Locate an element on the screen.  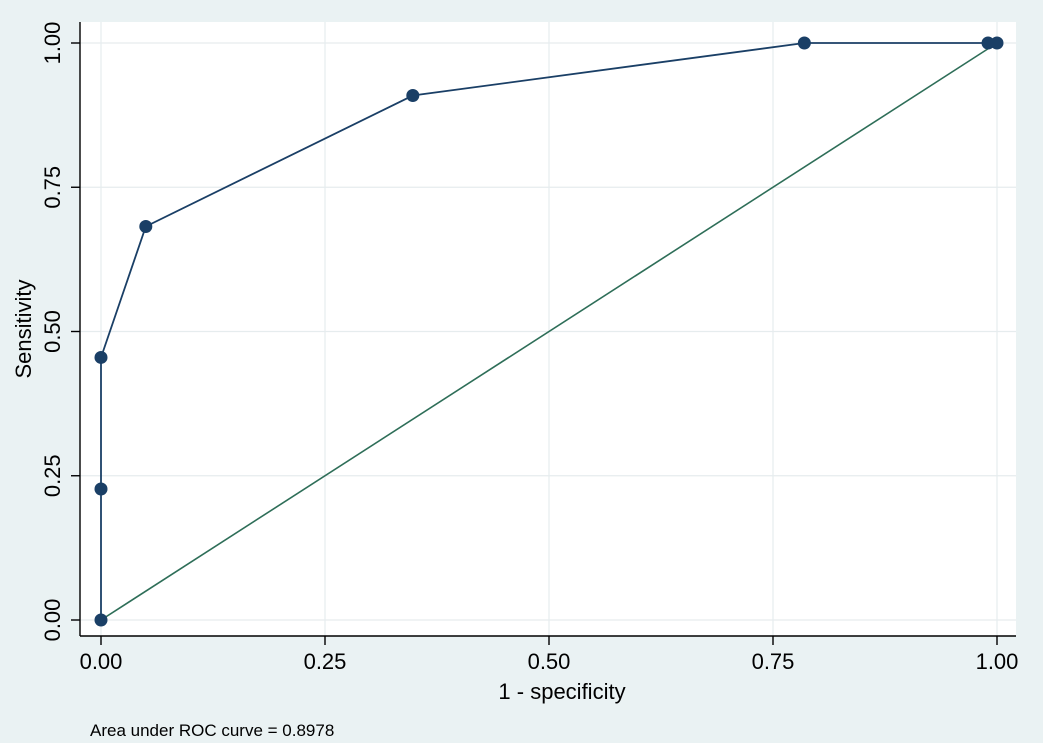
auc-annotation: Area under ROC curve = 0.8978 is located at coordinates (212, 730).